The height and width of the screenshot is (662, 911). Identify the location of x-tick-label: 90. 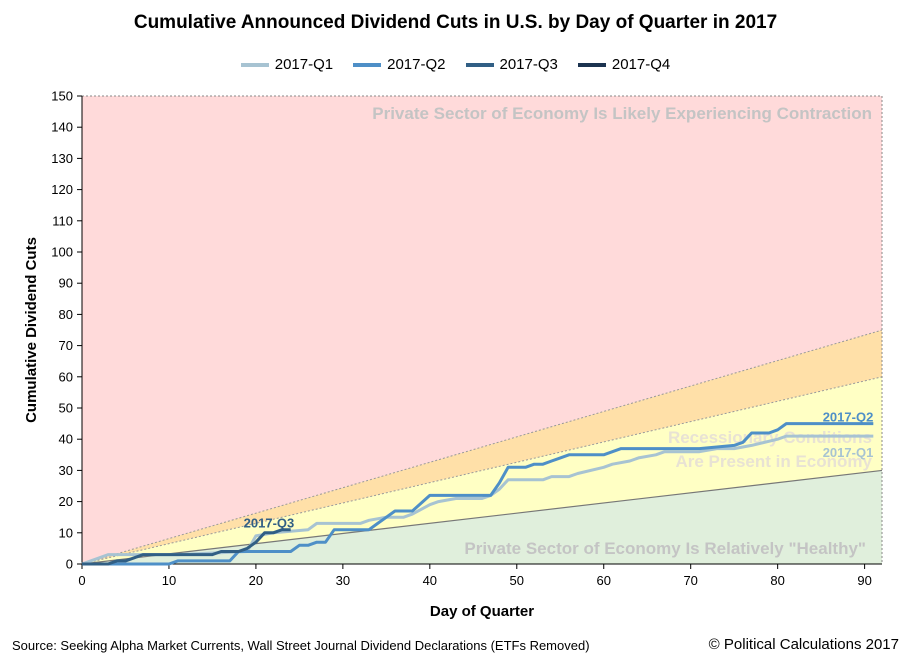
(864, 580).